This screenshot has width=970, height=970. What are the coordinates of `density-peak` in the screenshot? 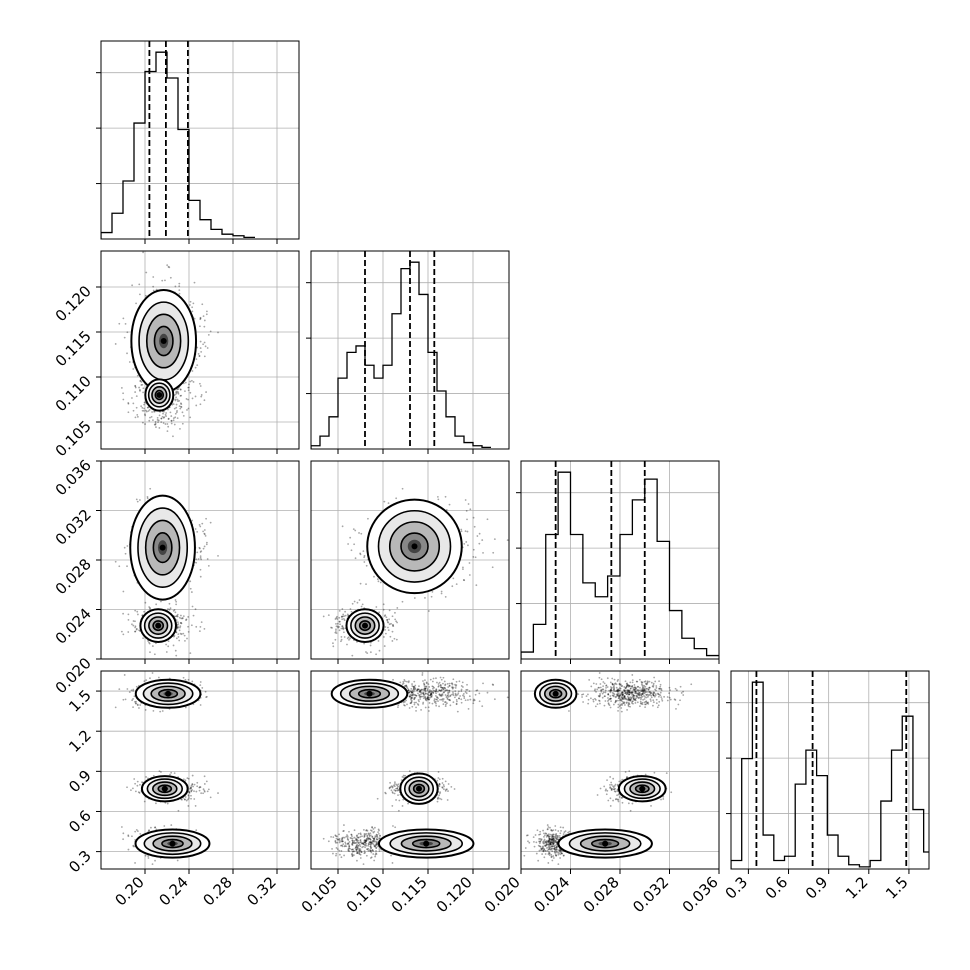 It's located at (159, 395).